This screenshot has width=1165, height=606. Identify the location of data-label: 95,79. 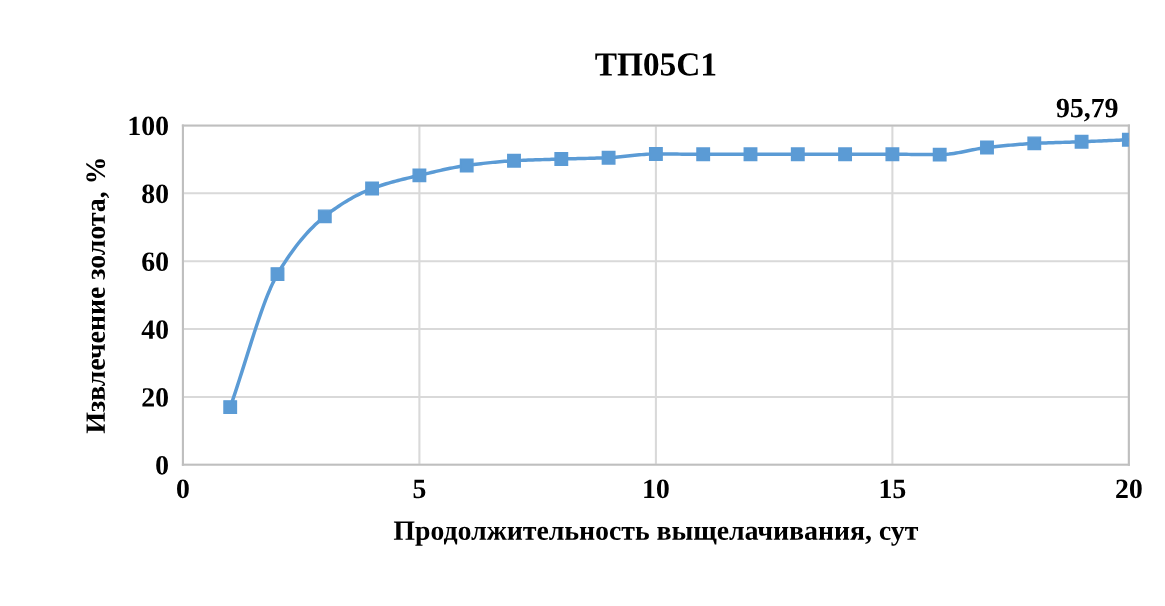
(1087, 110).